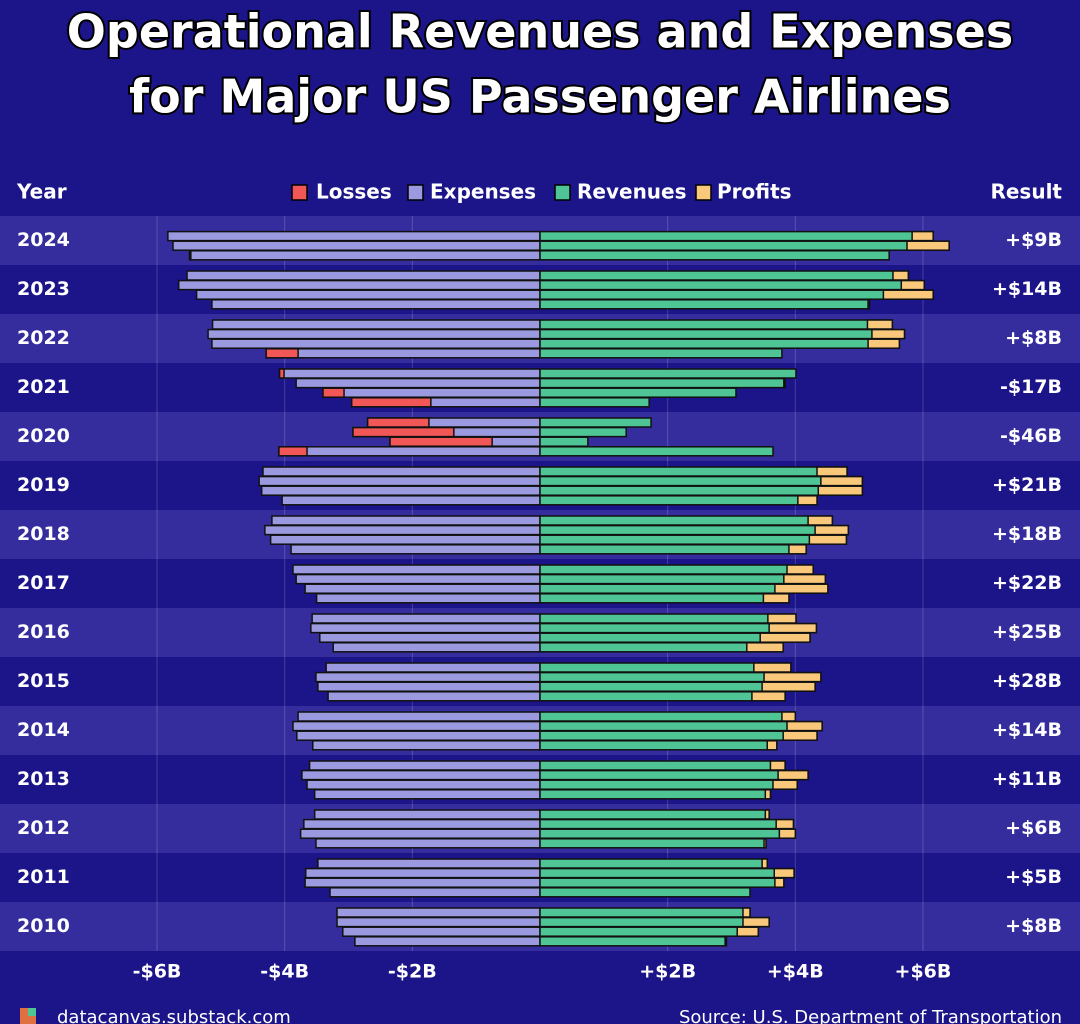 This screenshot has width=1080, height=1024. What do you see at coordinates (795, 972) in the screenshot?
I see `x-tick-label: +$4B` at bounding box center [795, 972].